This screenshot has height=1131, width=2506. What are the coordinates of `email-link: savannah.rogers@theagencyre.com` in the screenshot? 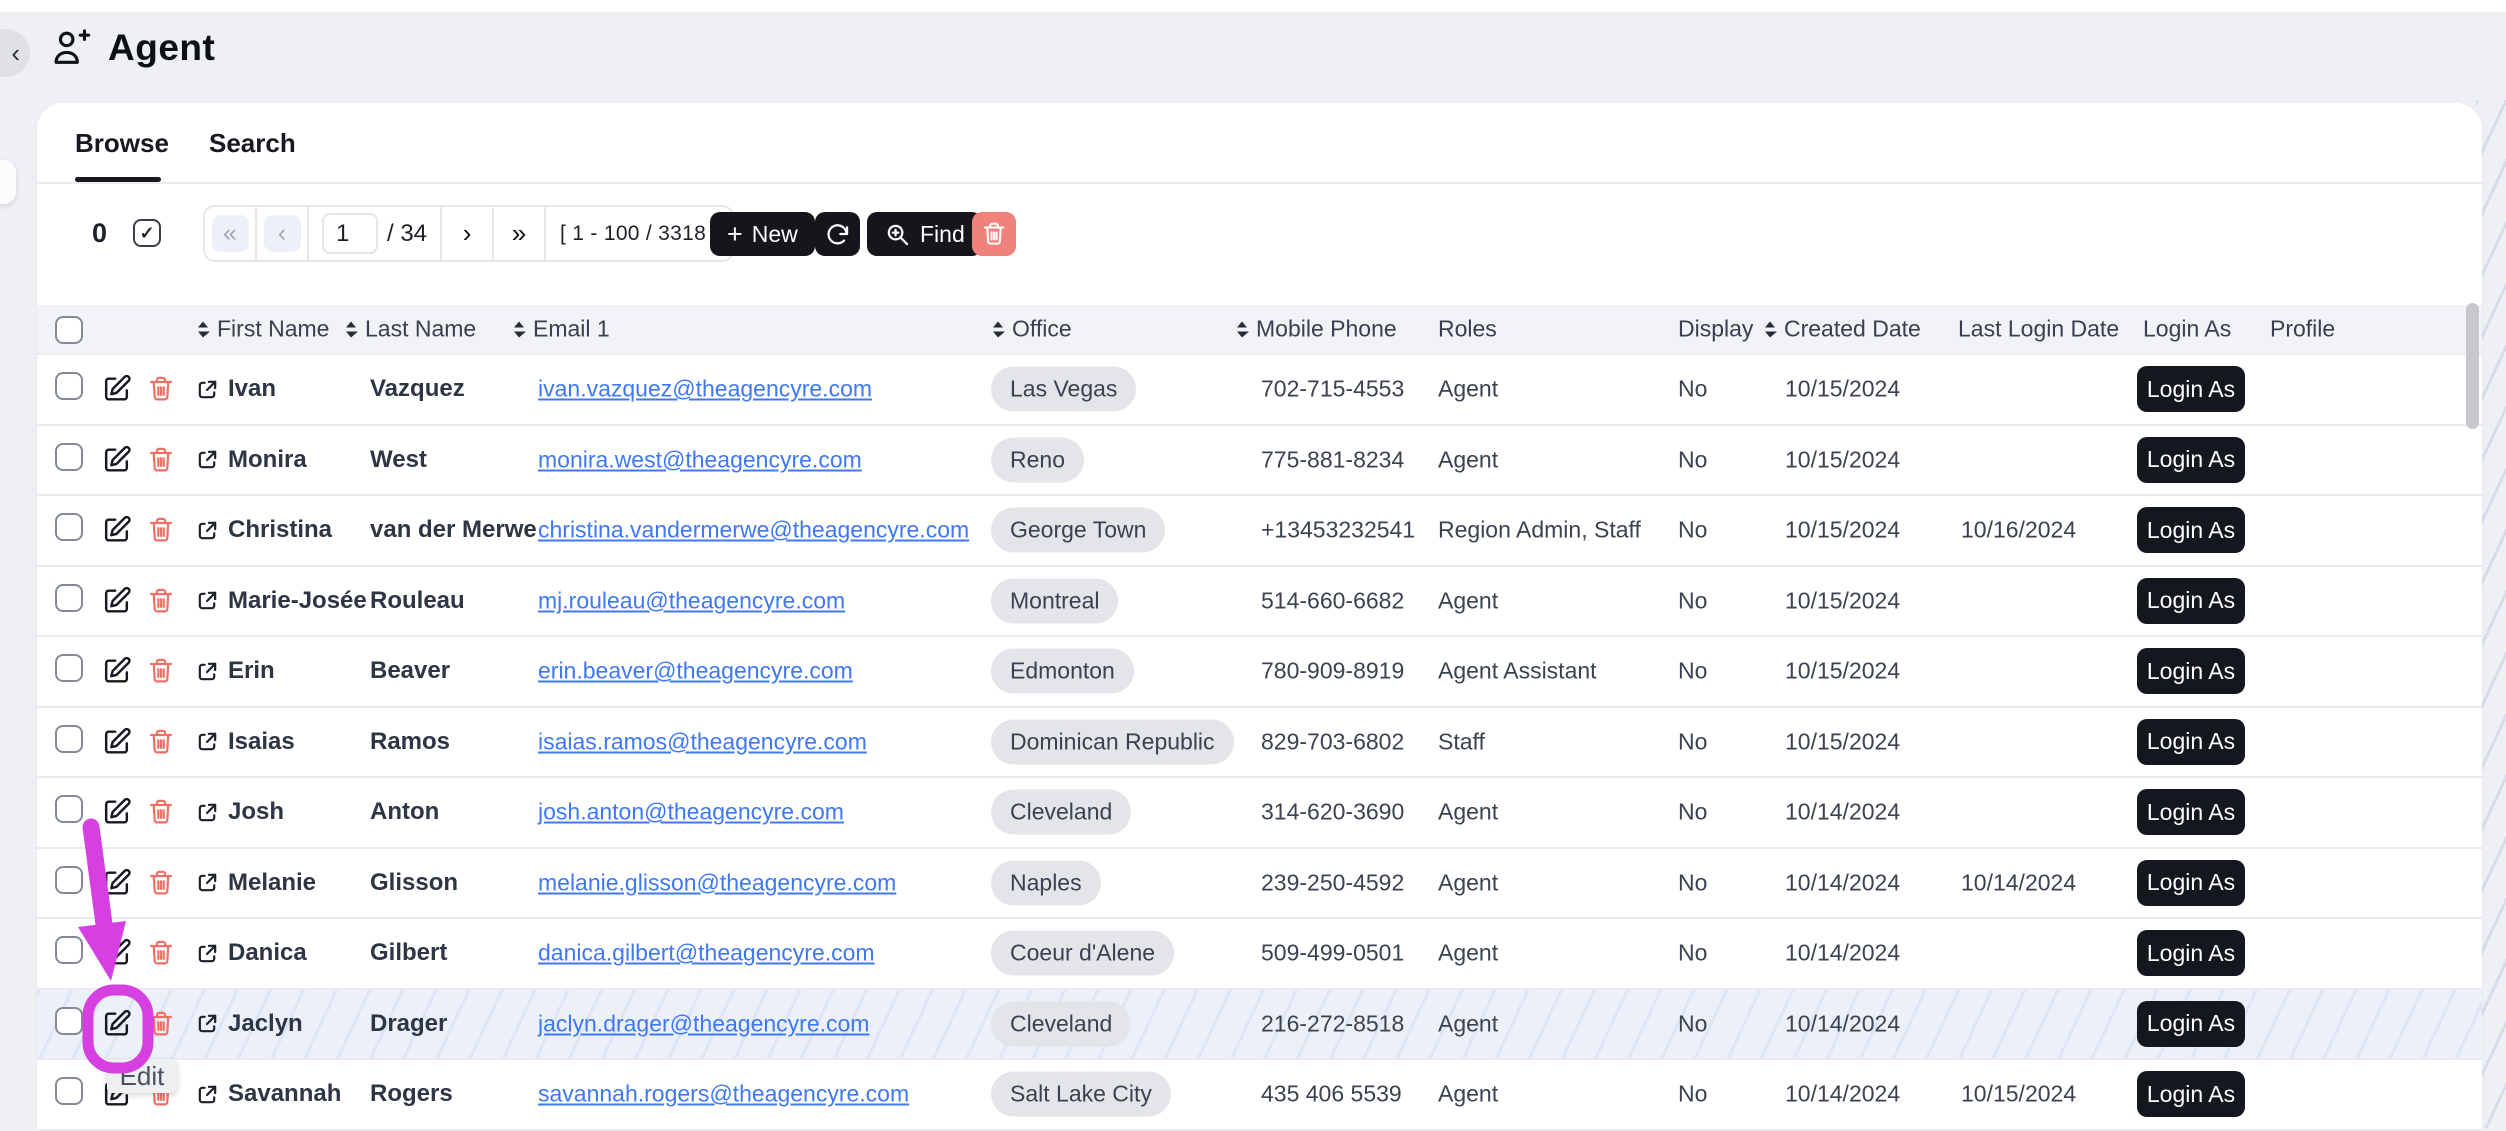 It's located at (724, 1093).